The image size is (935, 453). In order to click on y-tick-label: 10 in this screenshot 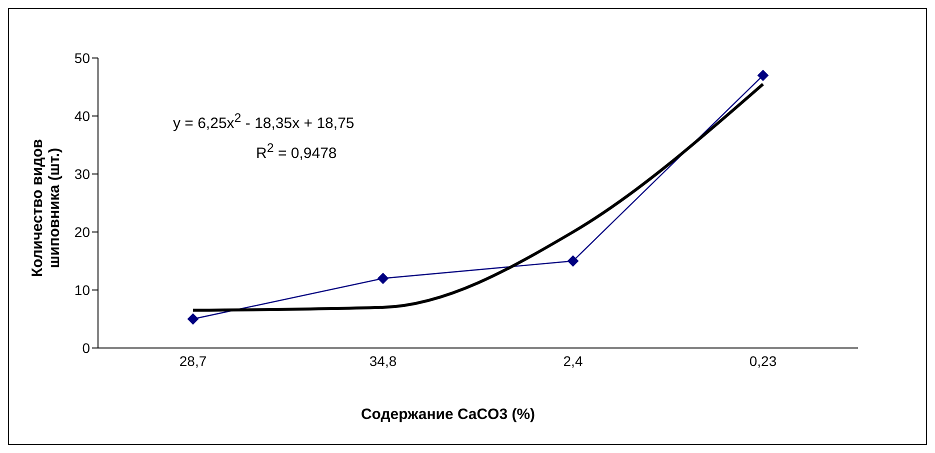, I will do `click(82, 290)`.